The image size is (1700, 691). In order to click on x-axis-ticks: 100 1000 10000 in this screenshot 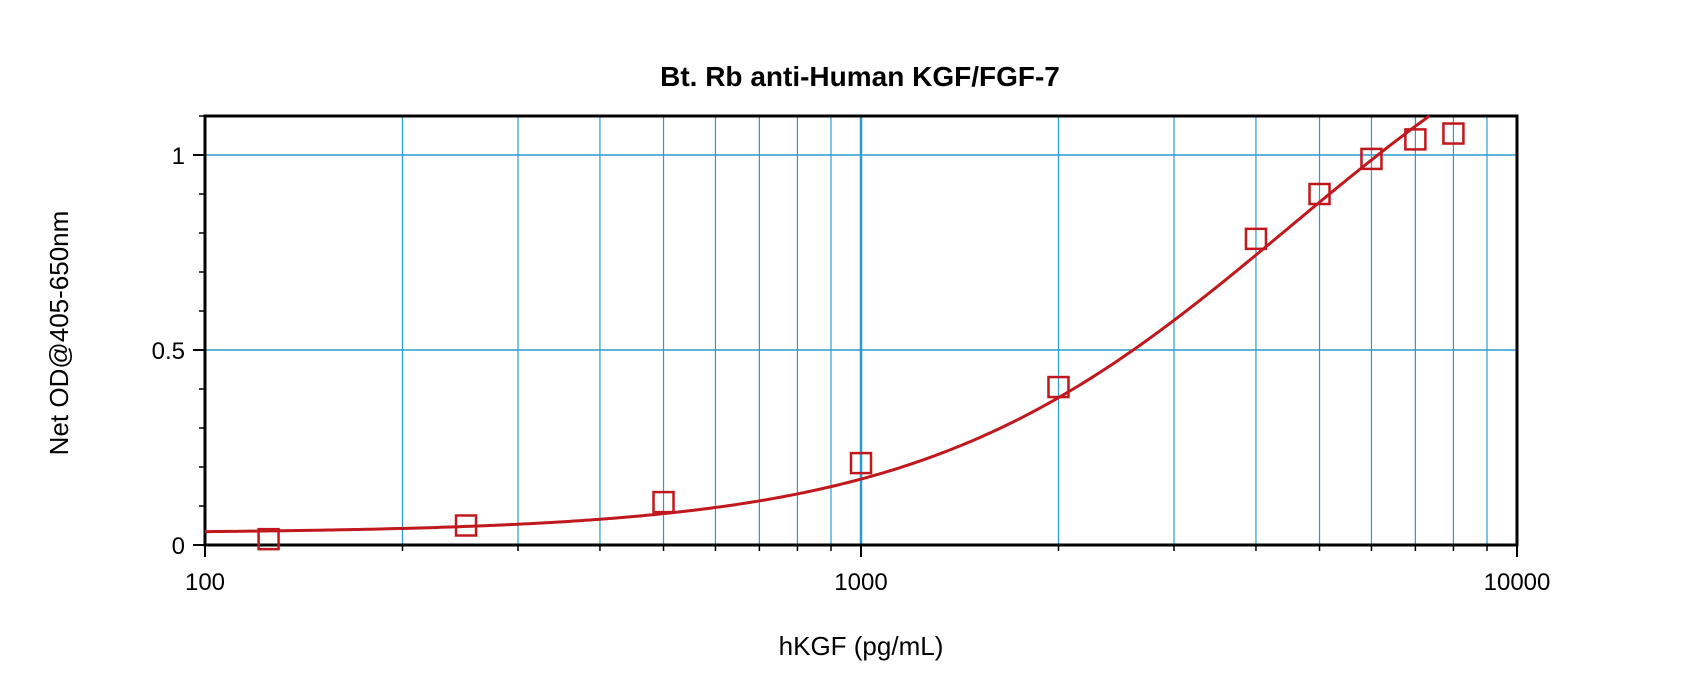, I will do `click(867, 570)`.